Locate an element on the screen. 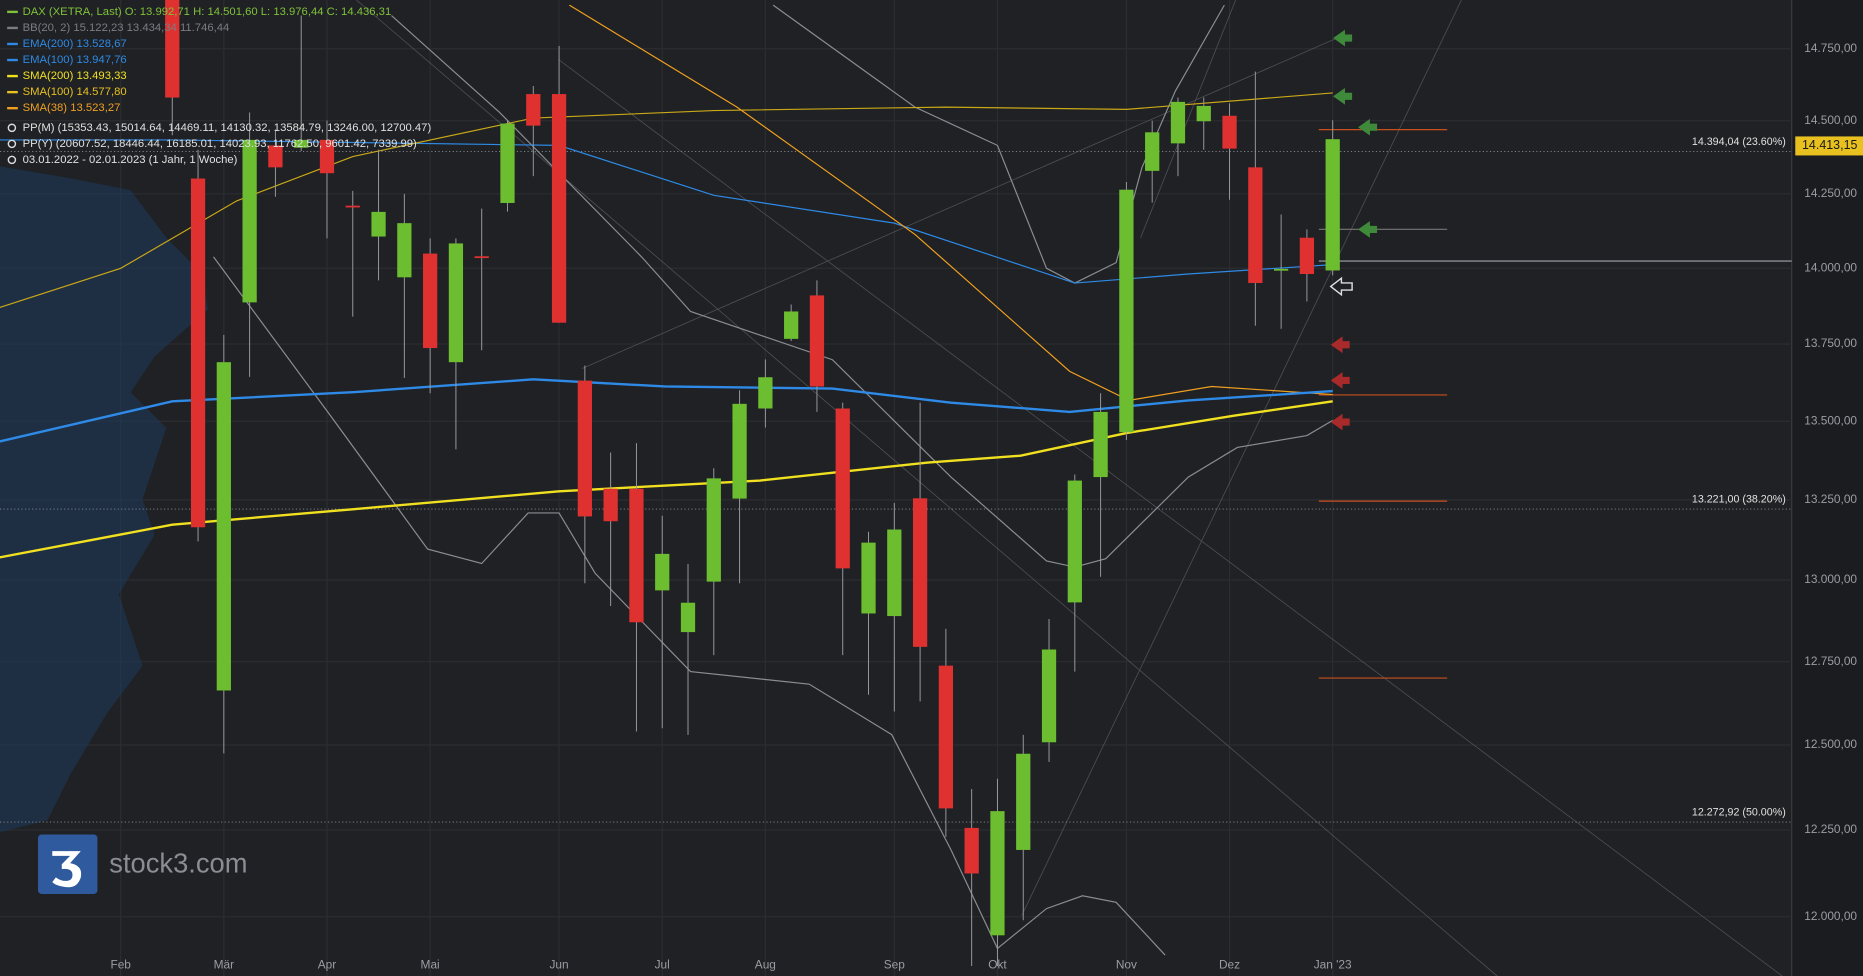  y-tick-label: 14.500,00 is located at coordinates (1830, 120).